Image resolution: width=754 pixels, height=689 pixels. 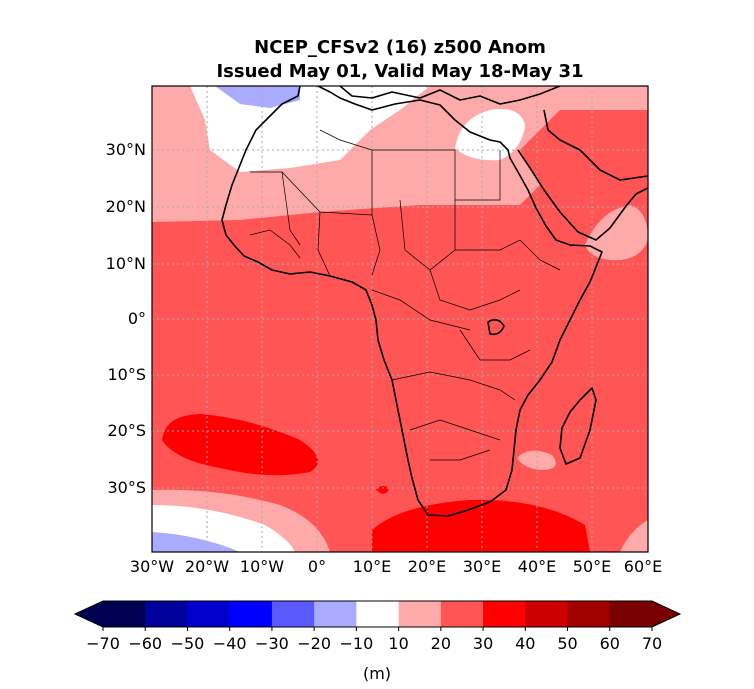 I want to click on lon-tick: 50°E, so click(x=592, y=566).